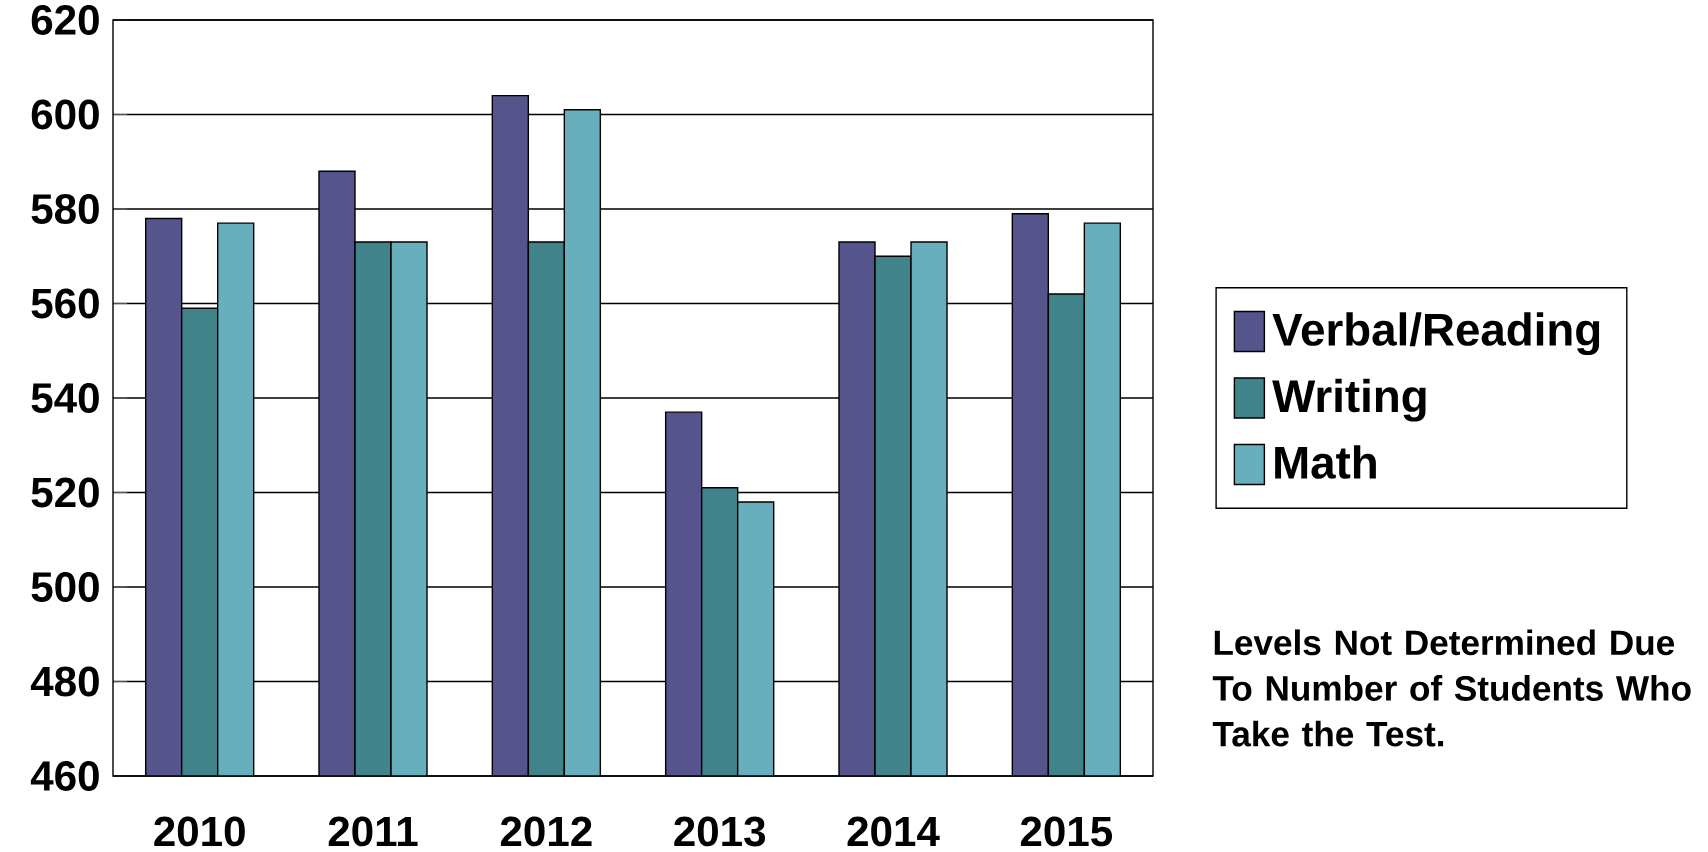  I want to click on legend-label: Verbal/Reading, so click(1436, 334).